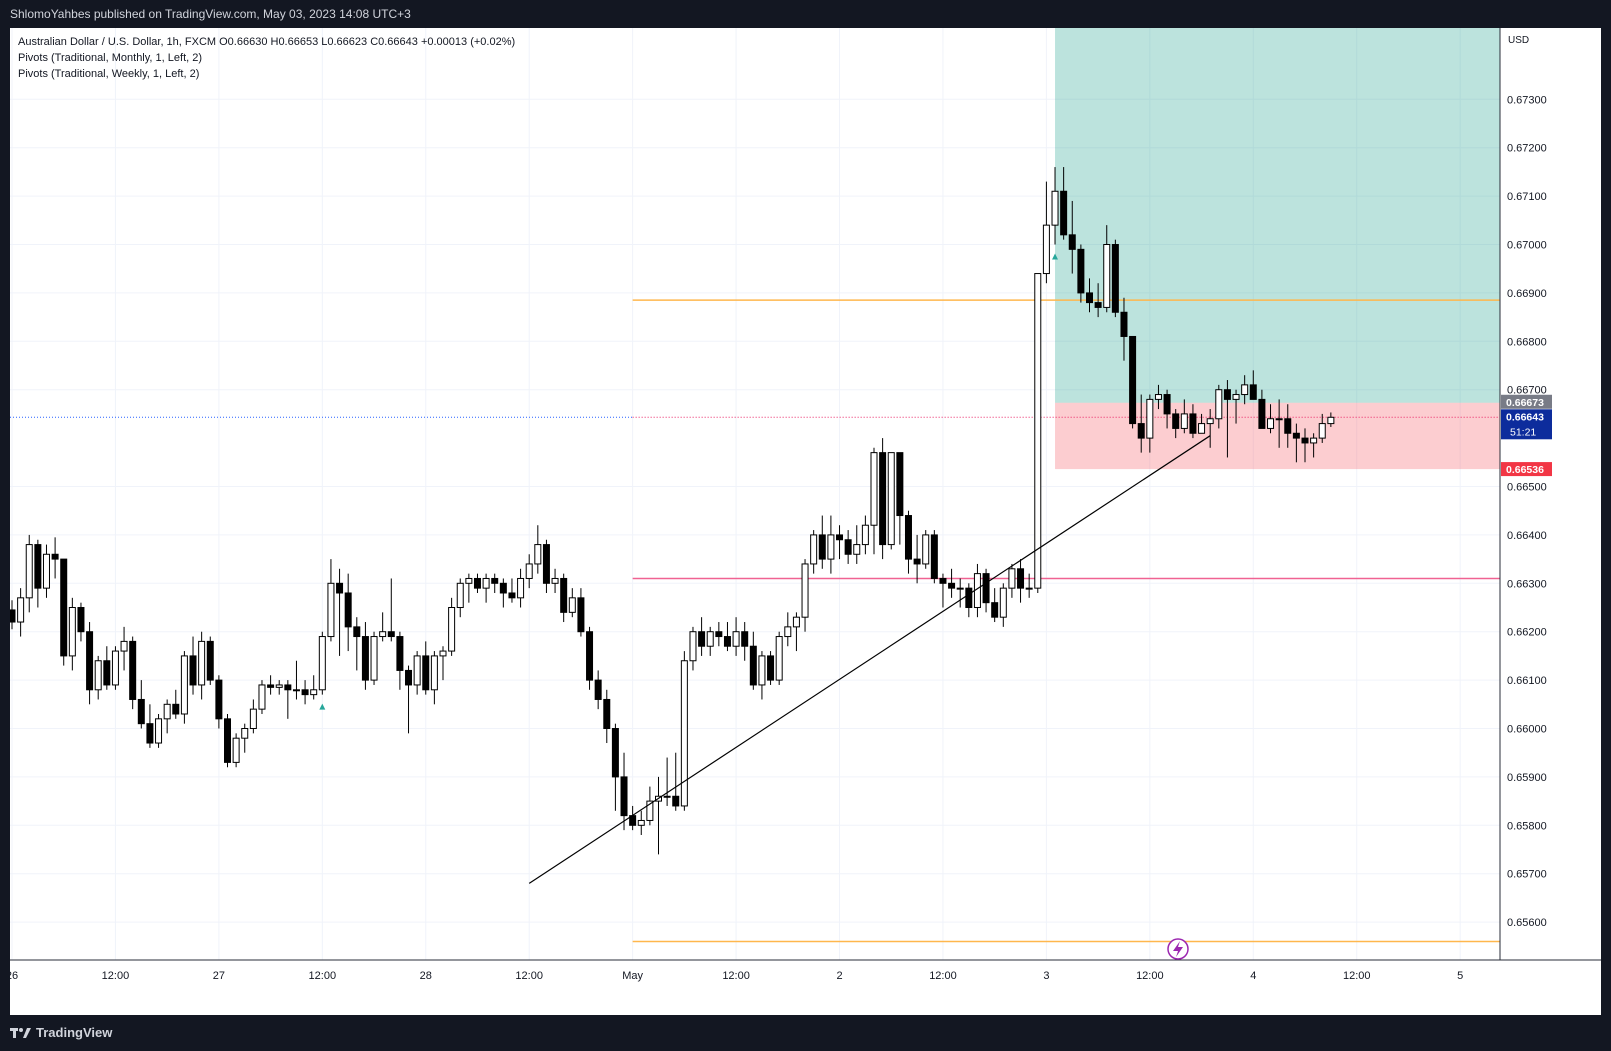  What do you see at coordinates (109, 74) in the screenshot?
I see `legend-pivots-weekly: Pivots (Traditional, Weekly, 1, Left, 2)` at bounding box center [109, 74].